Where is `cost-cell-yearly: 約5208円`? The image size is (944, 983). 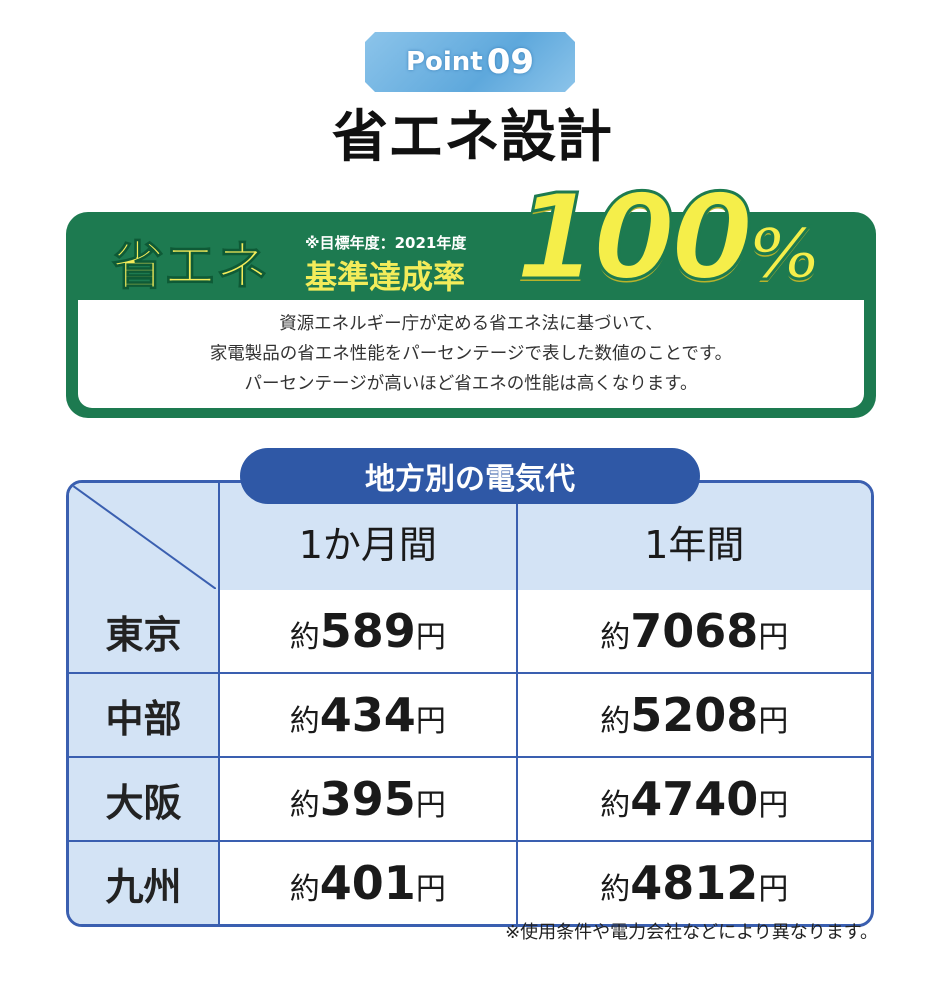
cost-cell-yearly: 約5208円 is located at coordinates (694, 716).